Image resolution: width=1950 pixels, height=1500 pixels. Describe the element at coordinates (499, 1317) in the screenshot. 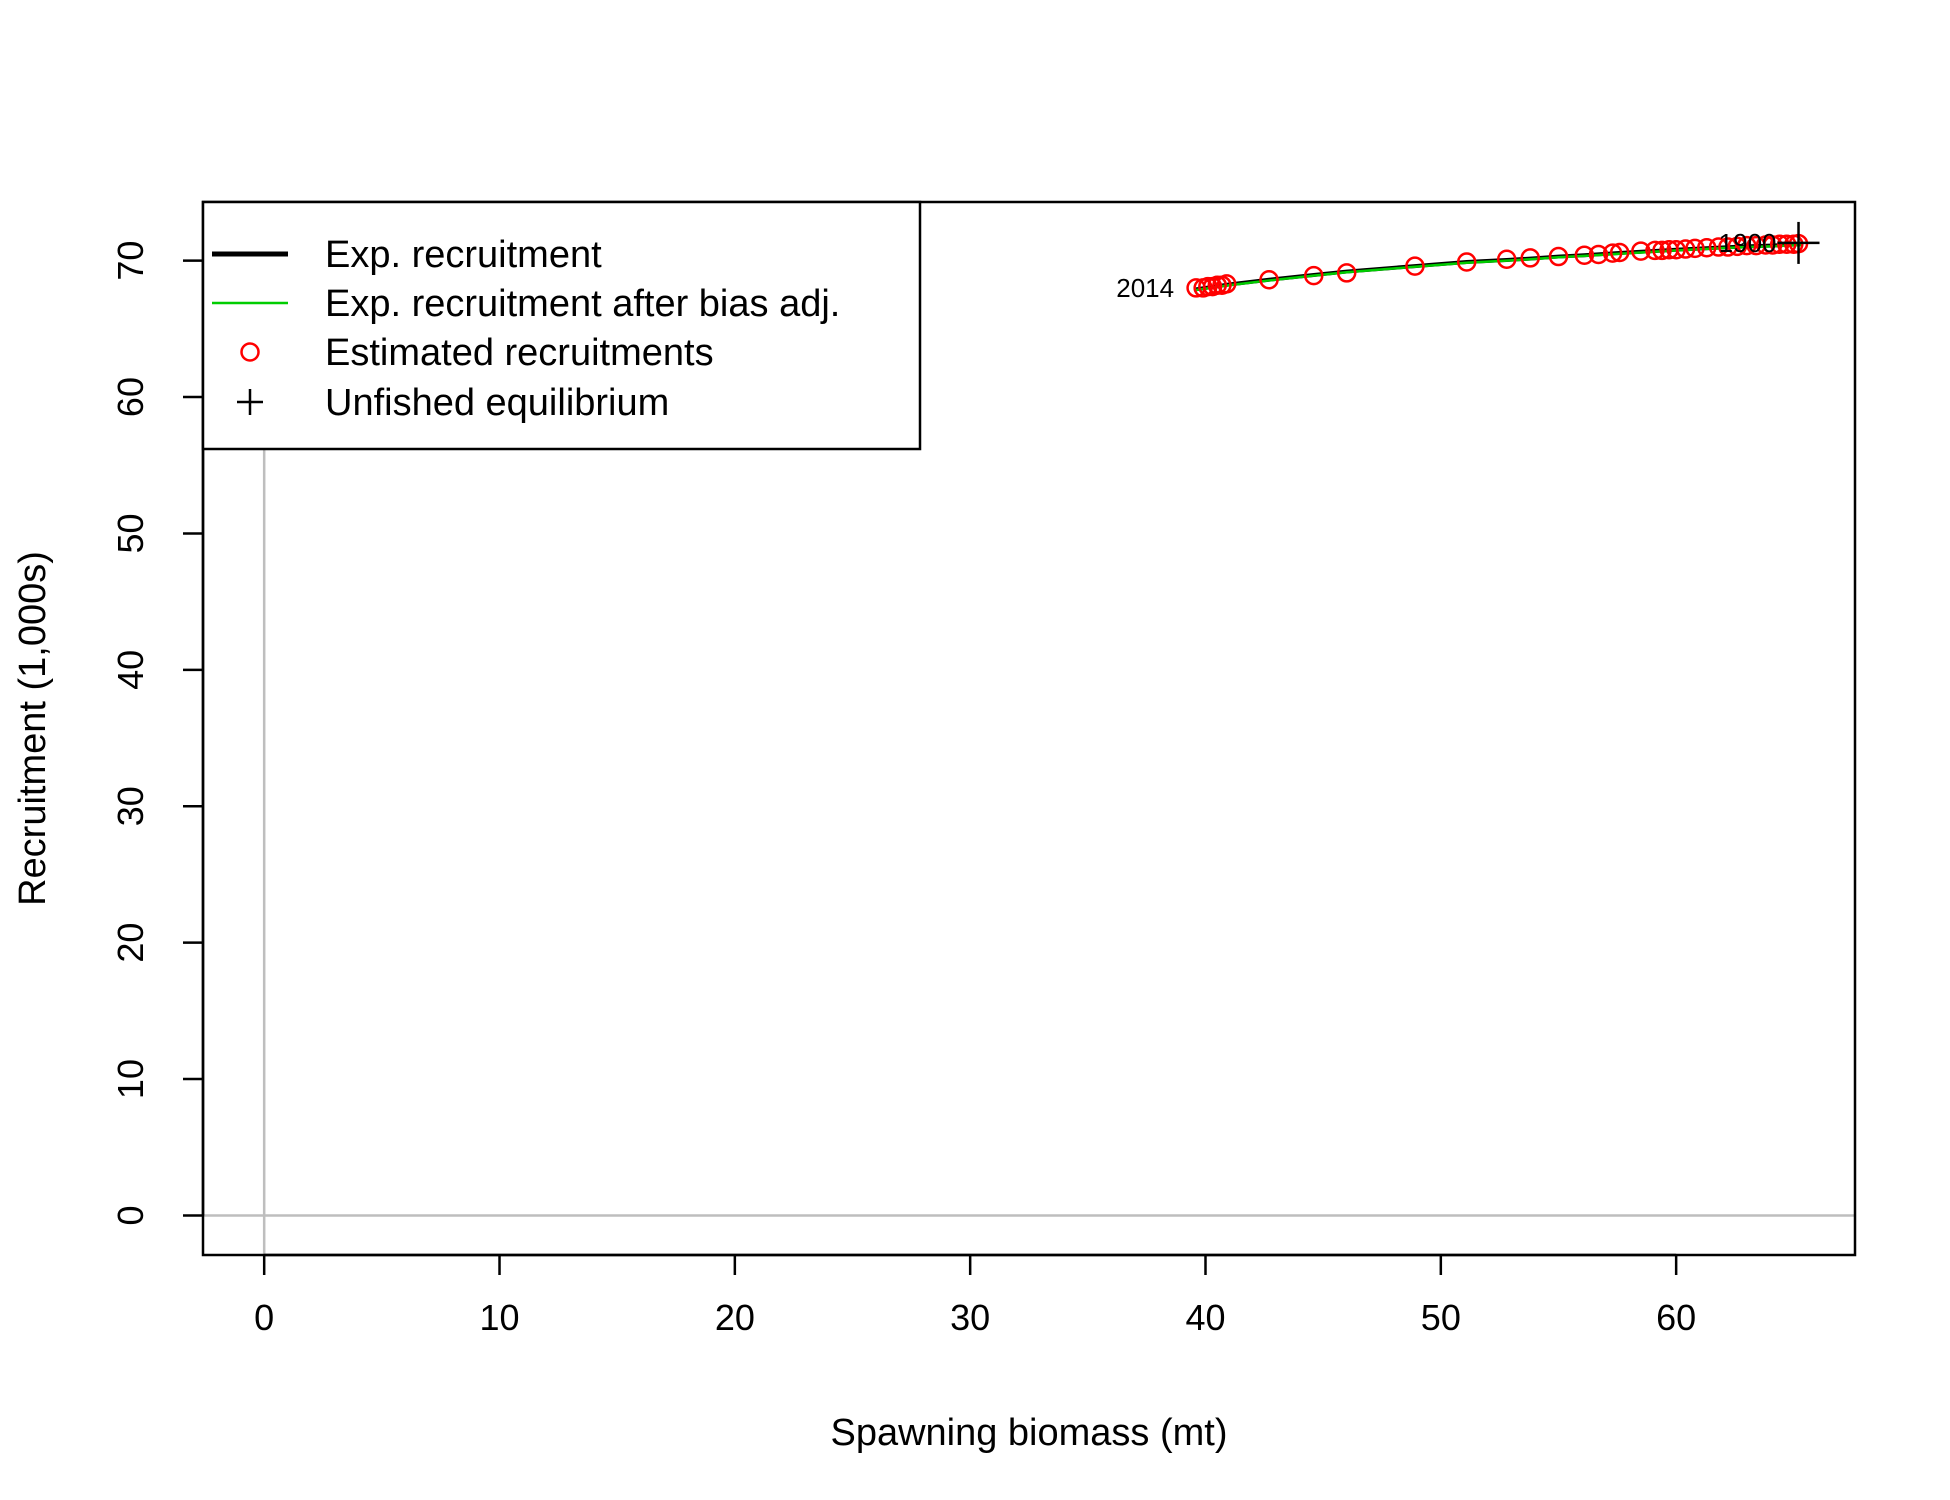

I see `x-tick-label: 10` at that location.